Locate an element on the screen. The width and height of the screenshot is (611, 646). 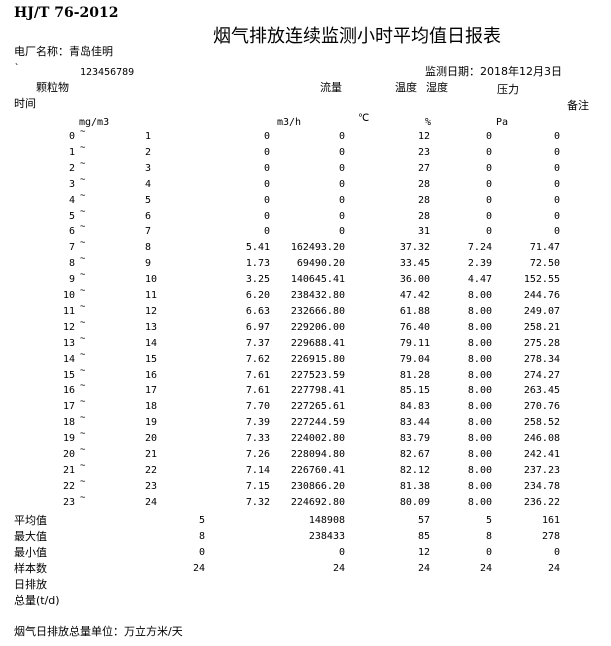
summary-label: 最小值 is located at coordinates (30, 552).